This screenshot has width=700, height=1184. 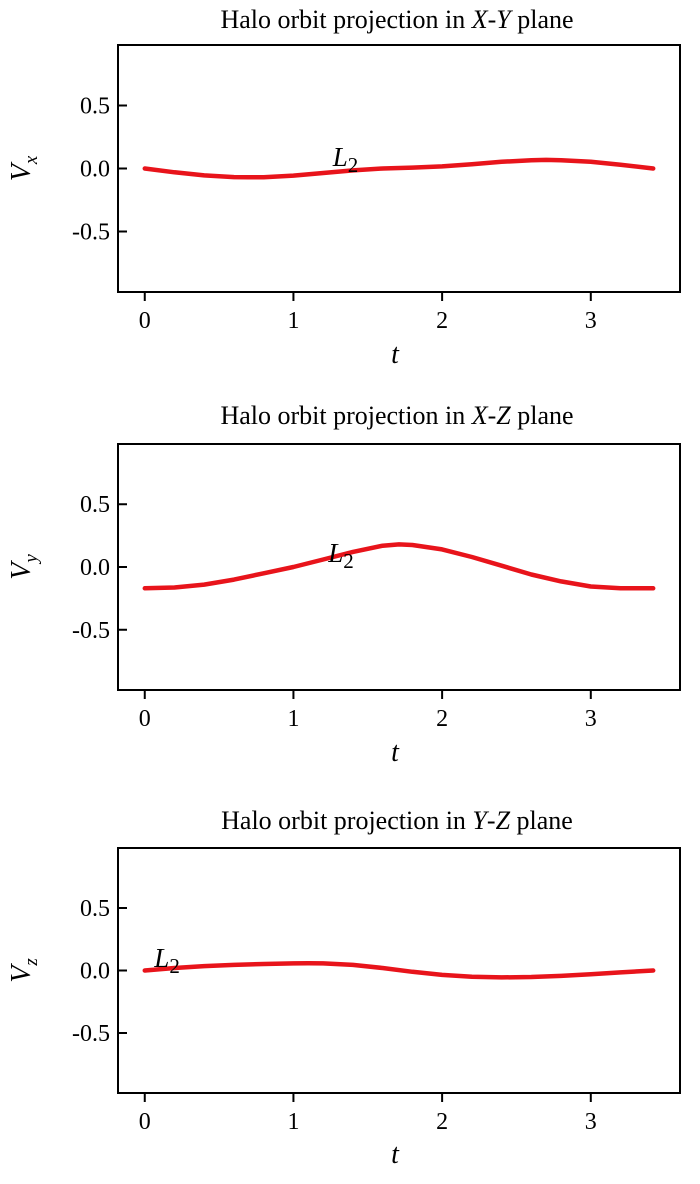 I want to click on chart-title: Halo orbit projection in Y-Z plane, so click(x=397, y=820).